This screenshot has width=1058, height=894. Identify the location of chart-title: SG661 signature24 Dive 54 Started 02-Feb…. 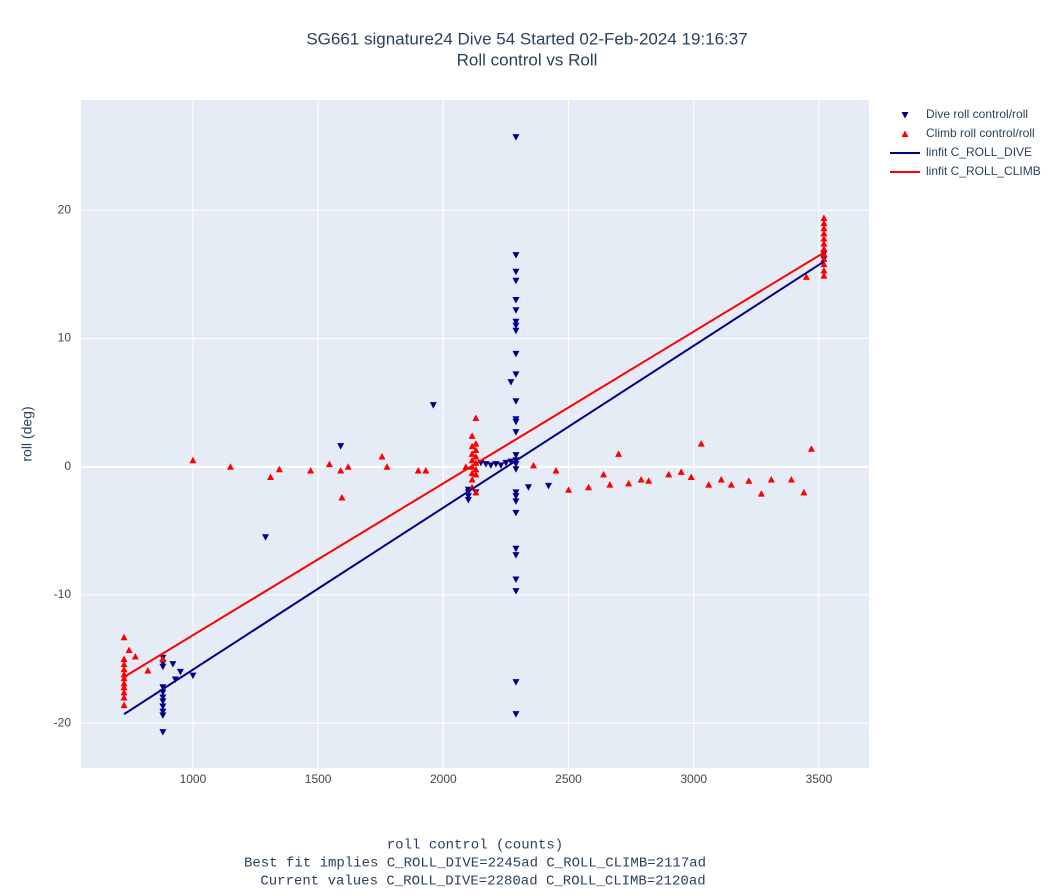
(526, 38).